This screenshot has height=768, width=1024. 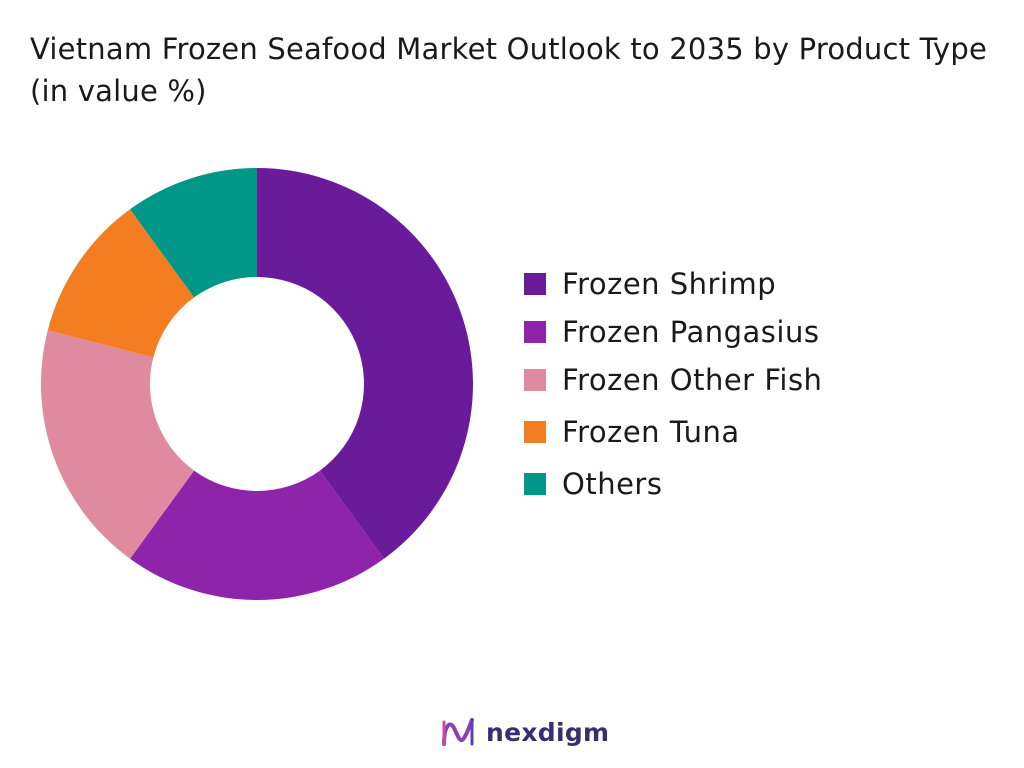 I want to click on legend-swatch-frozen-shrimp, so click(x=535, y=284).